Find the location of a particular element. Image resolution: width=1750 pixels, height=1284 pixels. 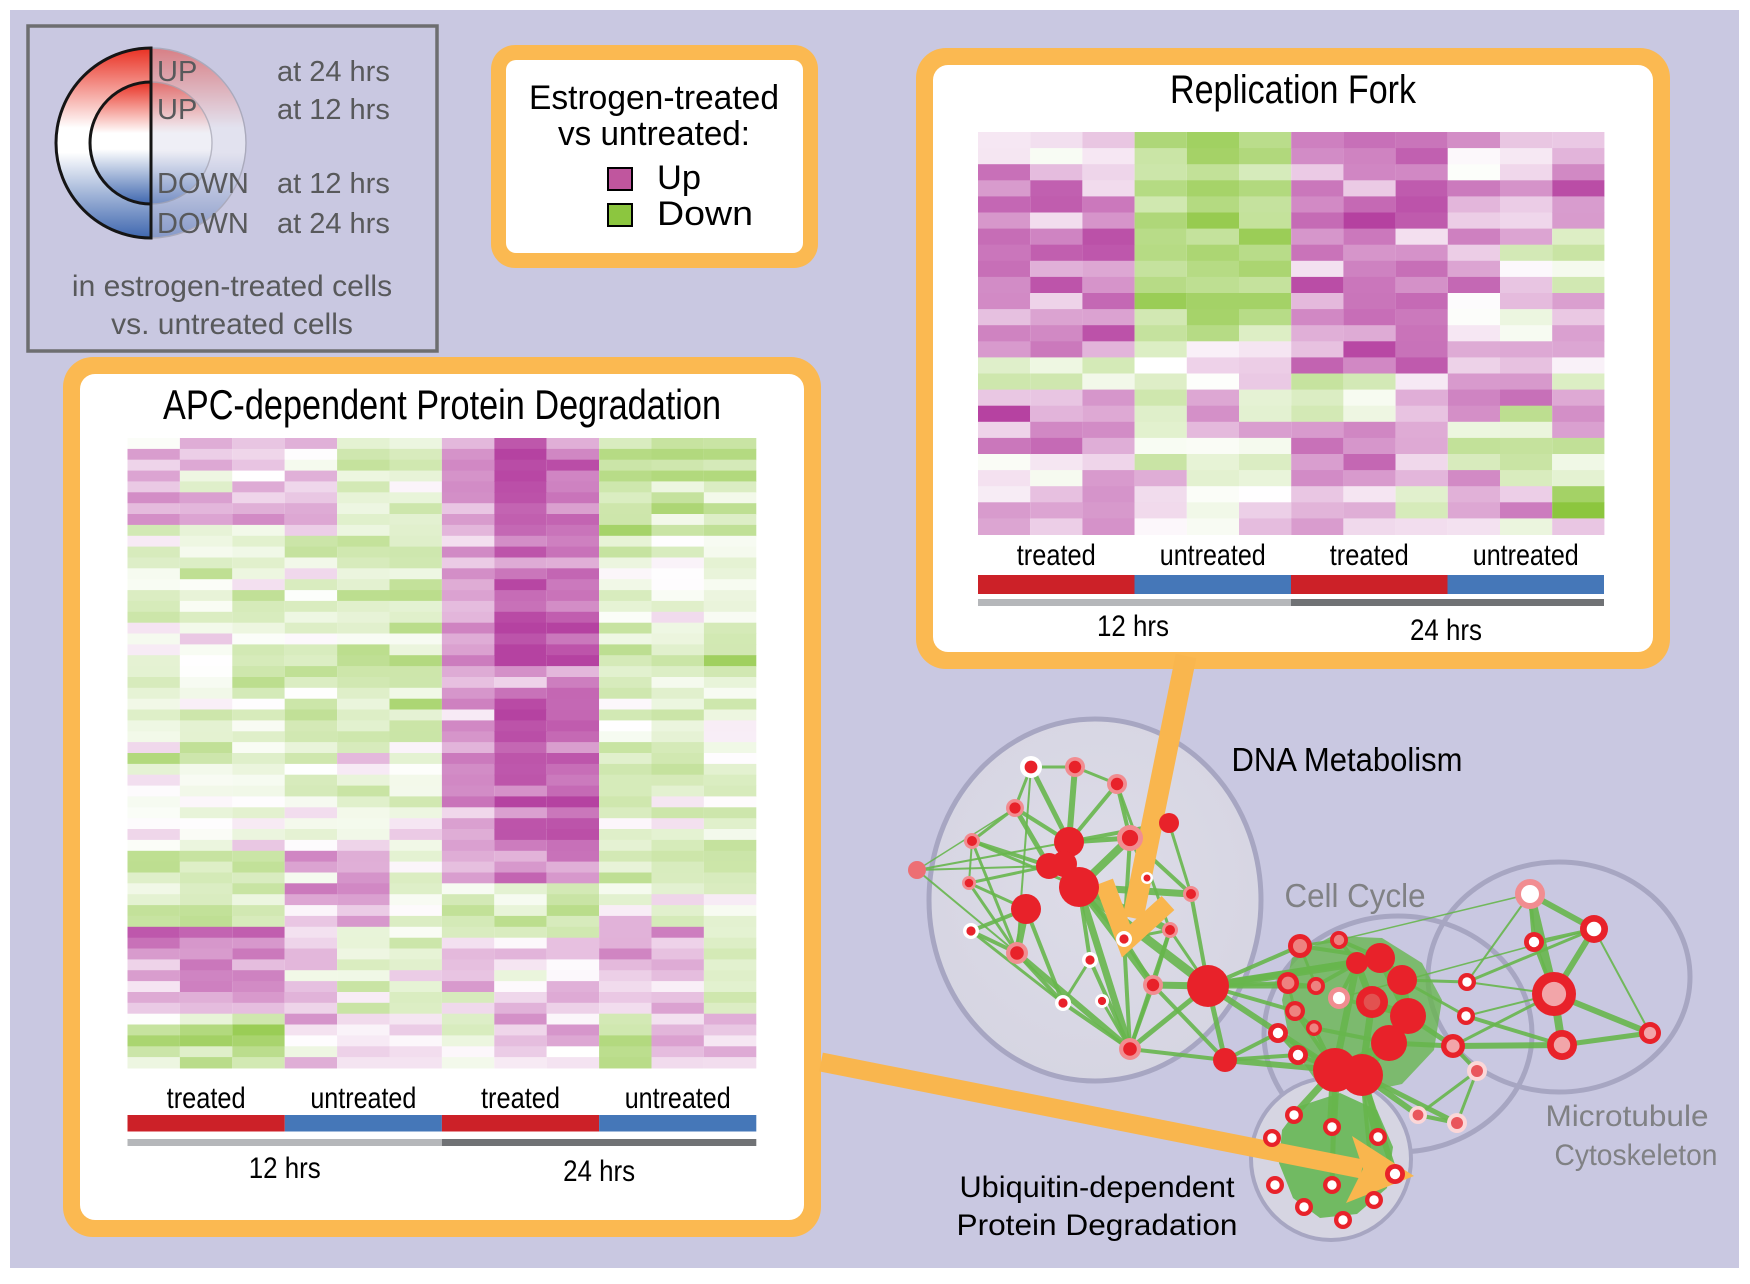

svg-text: Replication Fork is located at coordinates (1293, 90).